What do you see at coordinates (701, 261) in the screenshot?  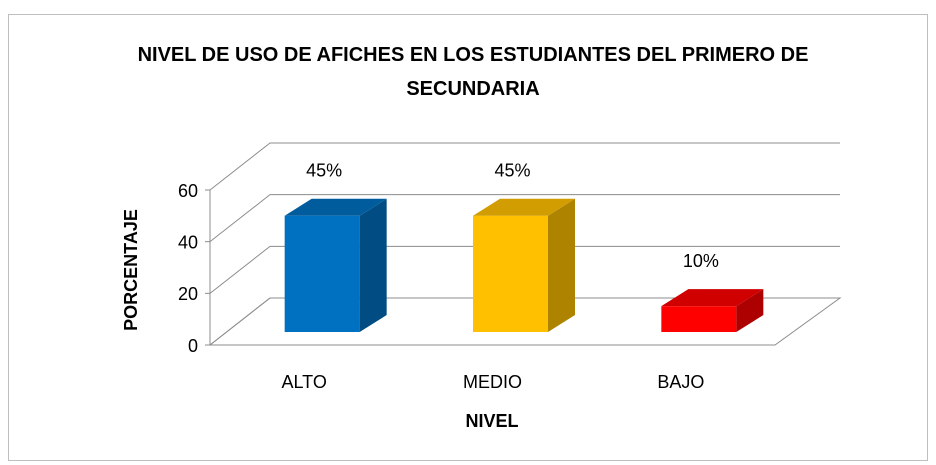 I see `data-label: 10%` at bounding box center [701, 261].